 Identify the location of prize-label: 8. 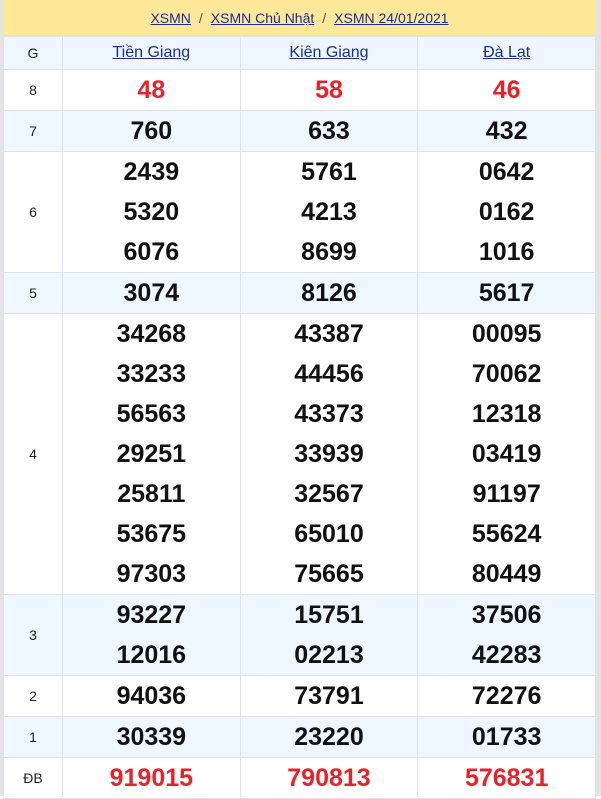
(33, 90).